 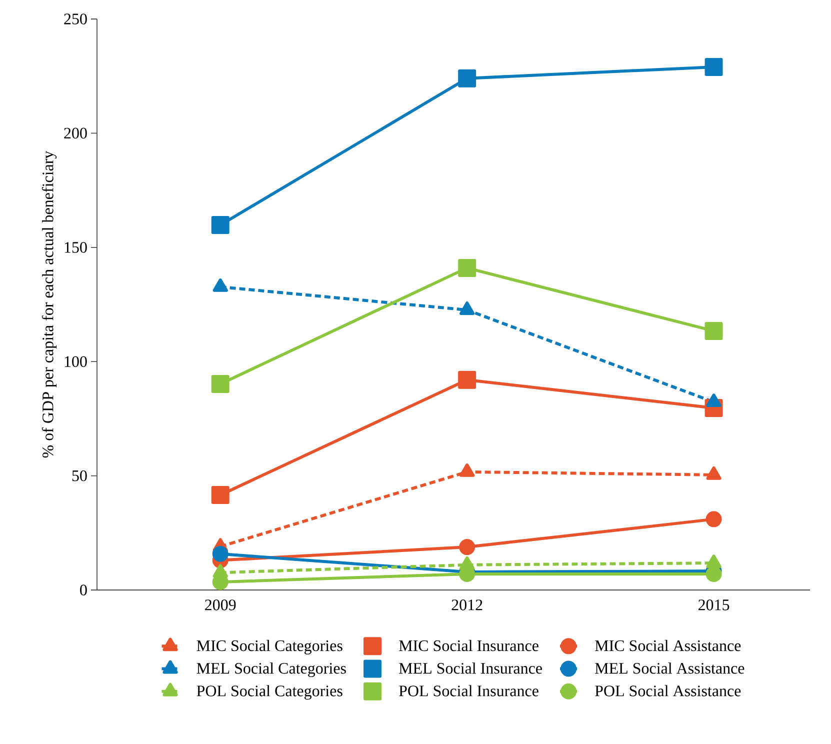 What do you see at coordinates (669, 668) in the screenshot?
I see `legend-label: MEL Social Assistance` at bounding box center [669, 668].